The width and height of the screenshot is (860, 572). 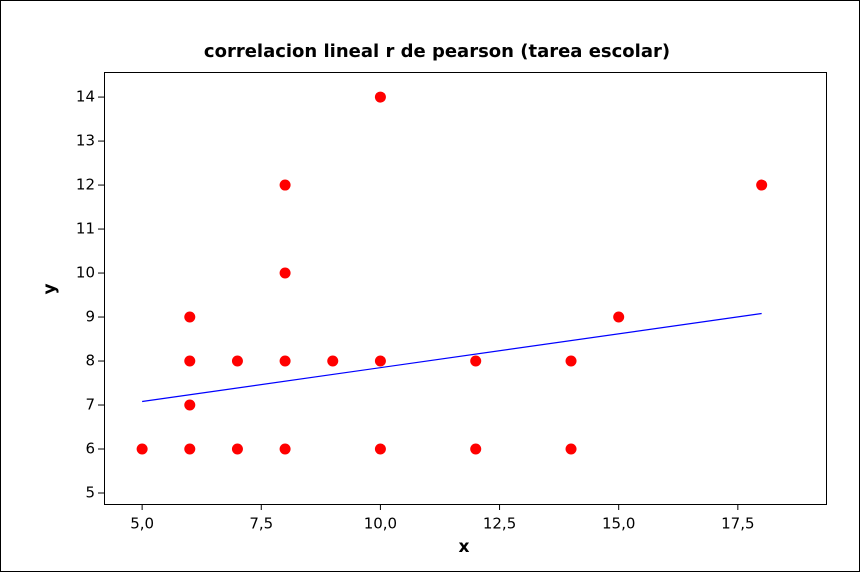 I want to click on y-tick-label: 14, so click(x=85, y=97).